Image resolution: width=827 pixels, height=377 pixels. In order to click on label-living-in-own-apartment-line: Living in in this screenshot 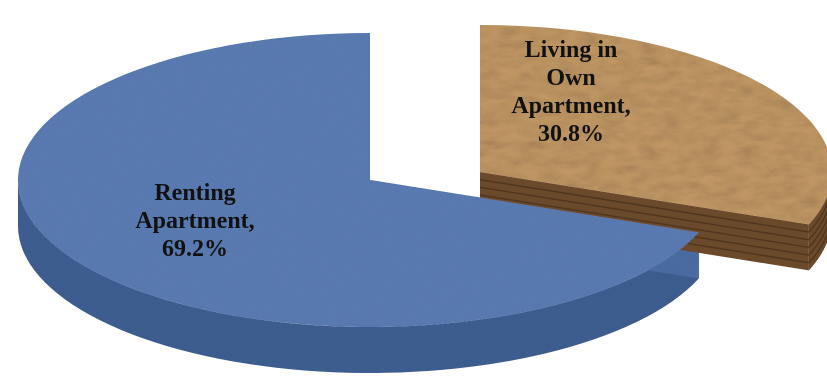, I will do `click(571, 50)`.